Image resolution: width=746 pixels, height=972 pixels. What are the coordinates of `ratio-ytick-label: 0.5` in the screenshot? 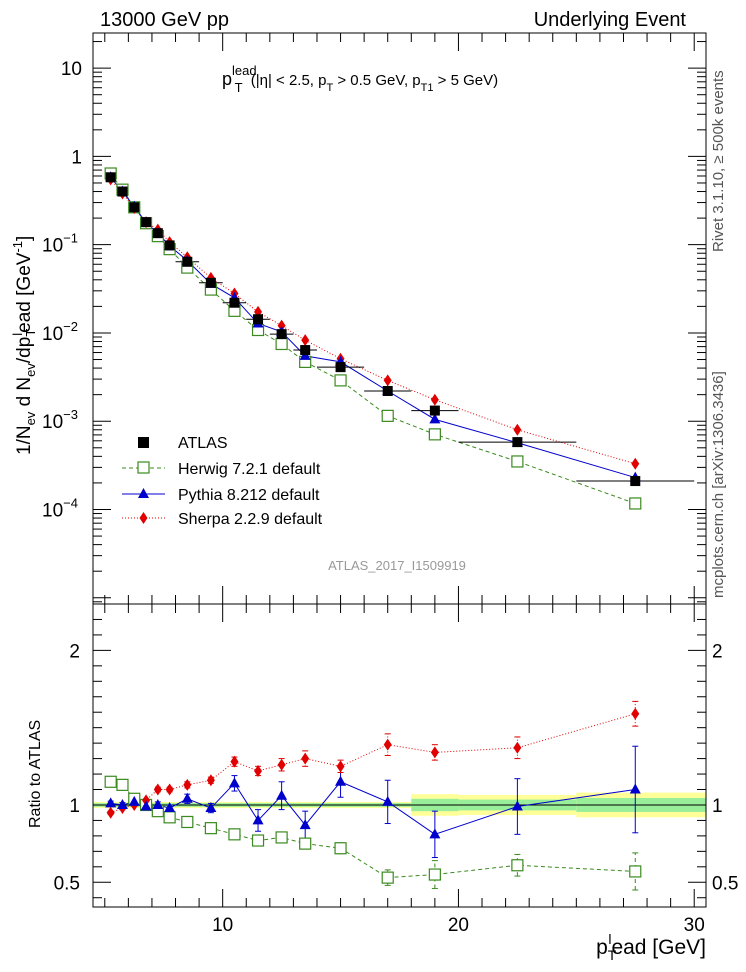 It's located at (67, 883).